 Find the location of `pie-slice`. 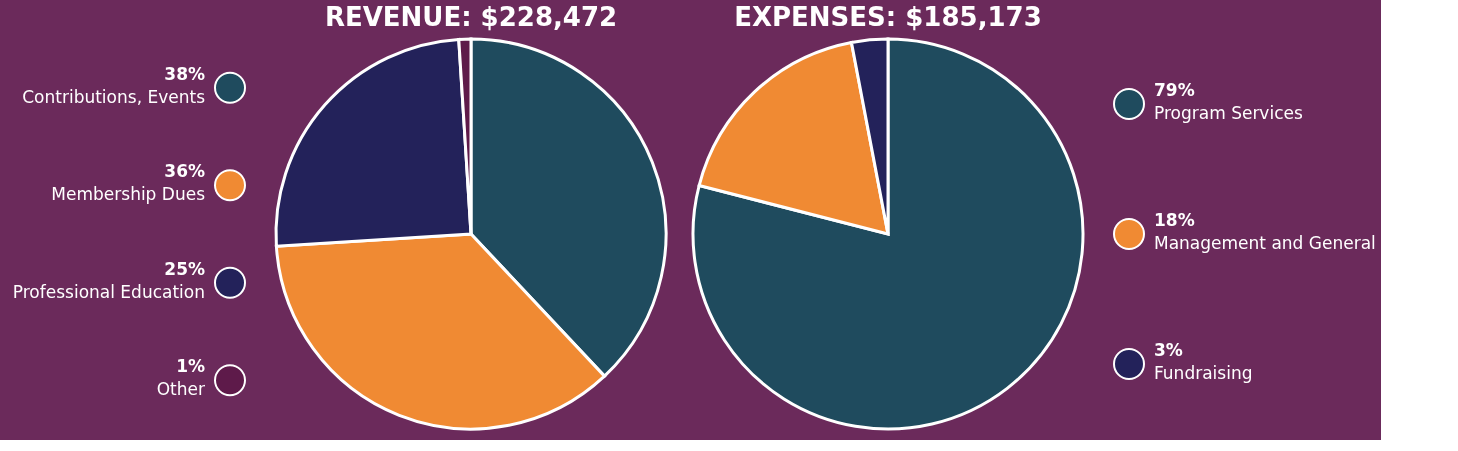

pie-slice is located at coordinates (793, 138).